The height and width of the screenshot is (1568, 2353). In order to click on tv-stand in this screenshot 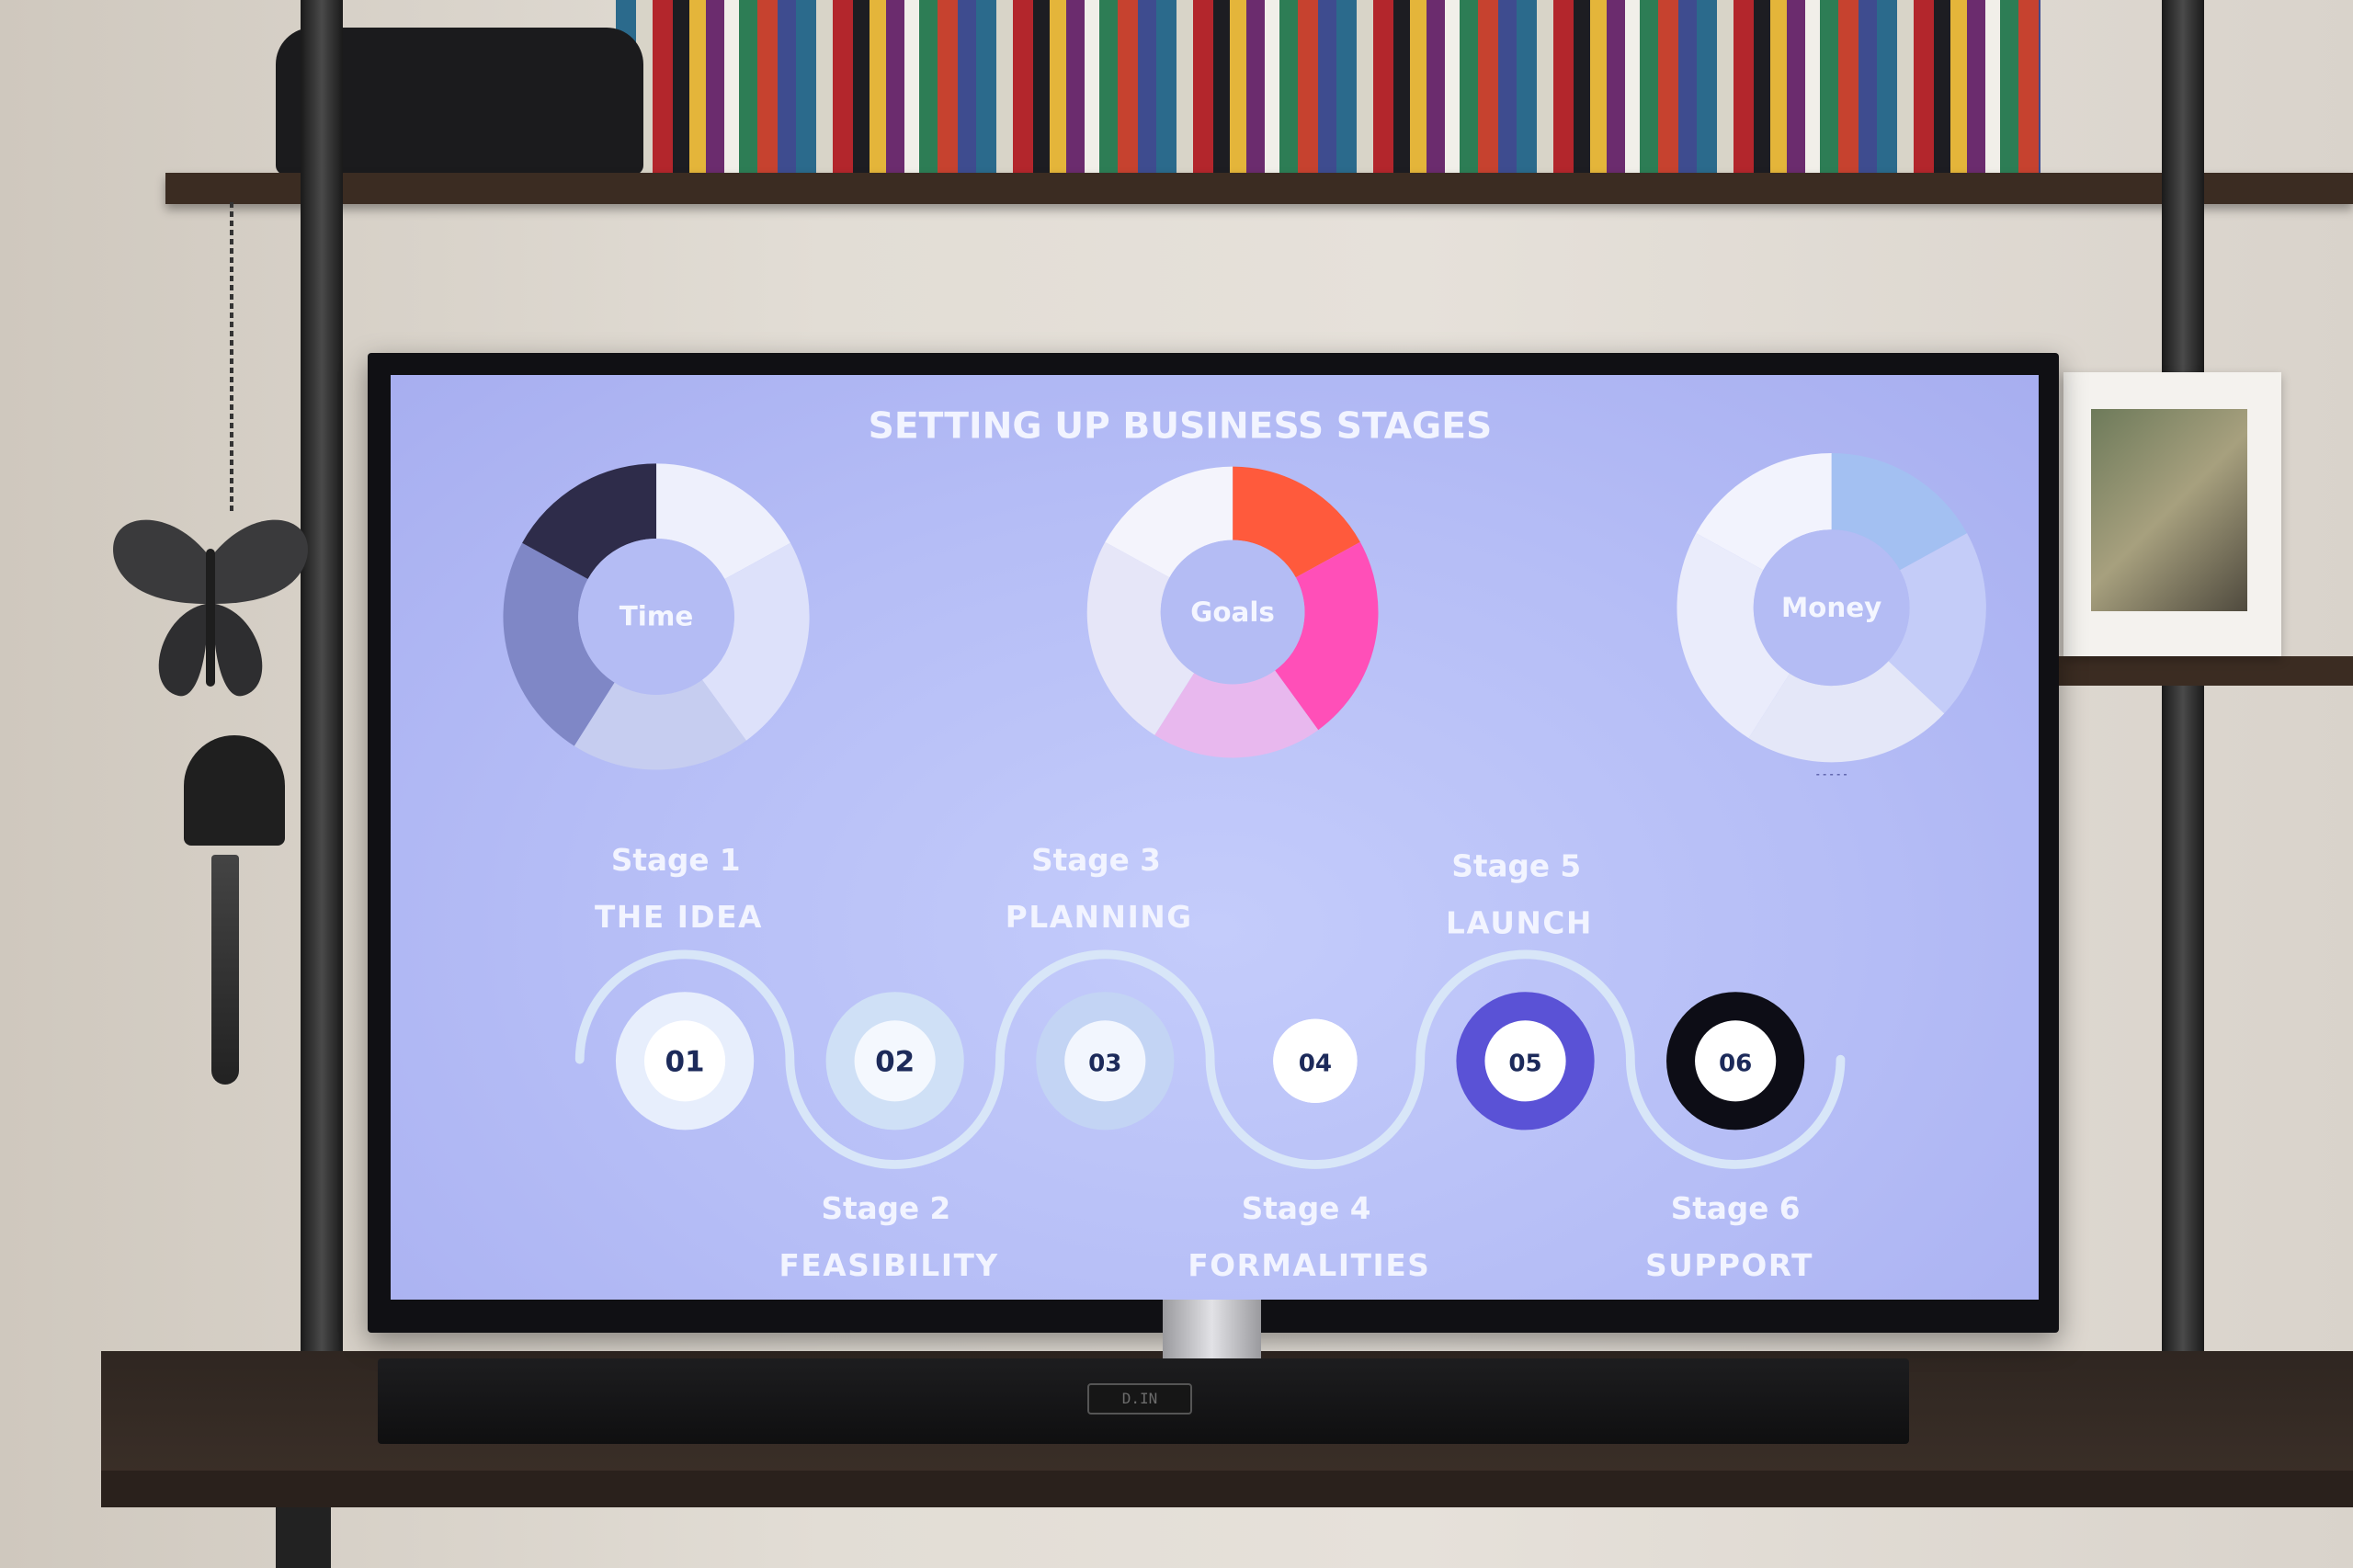, I will do `click(1212, 1329)`.